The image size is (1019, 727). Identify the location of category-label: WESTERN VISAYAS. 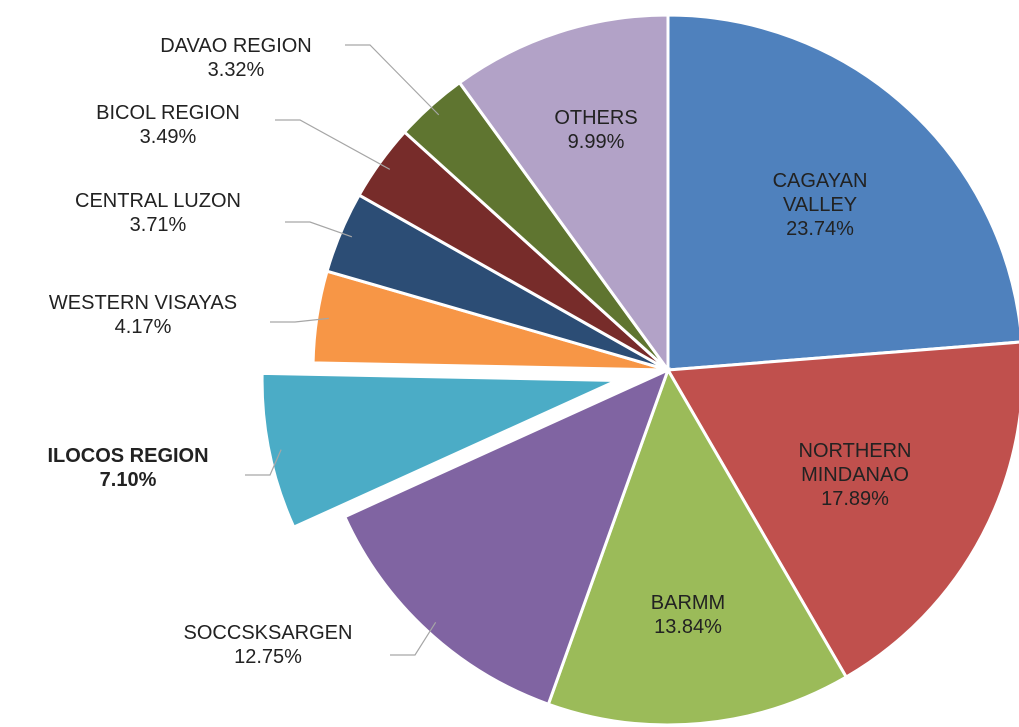
(143, 303).